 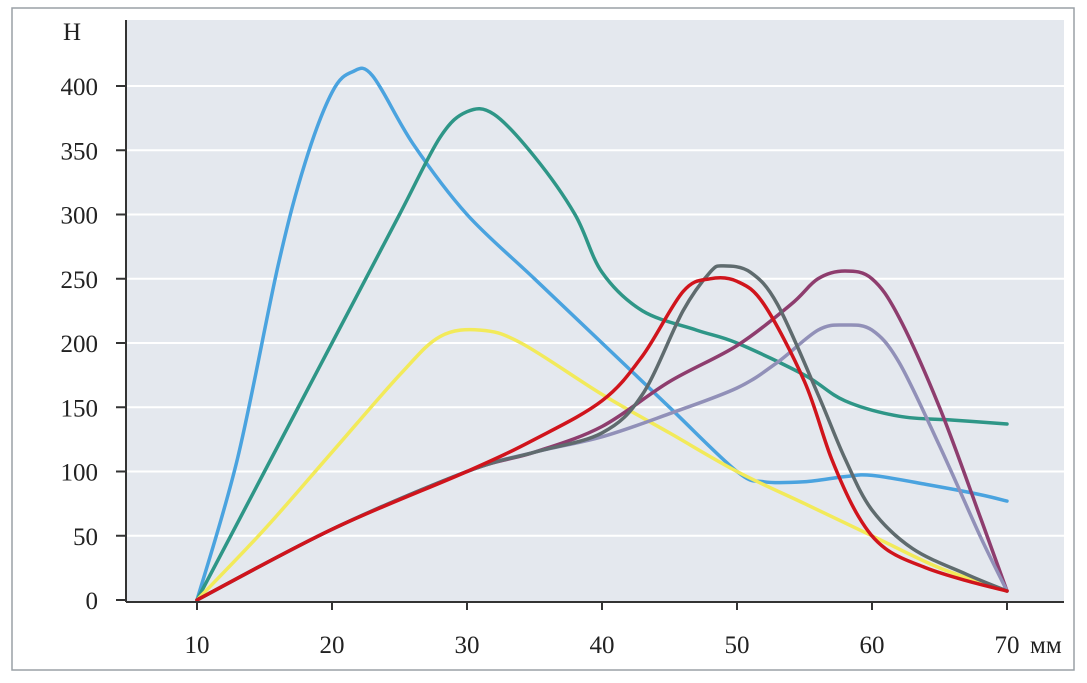 I want to click on x-tick-label: 50, so click(x=737, y=645).